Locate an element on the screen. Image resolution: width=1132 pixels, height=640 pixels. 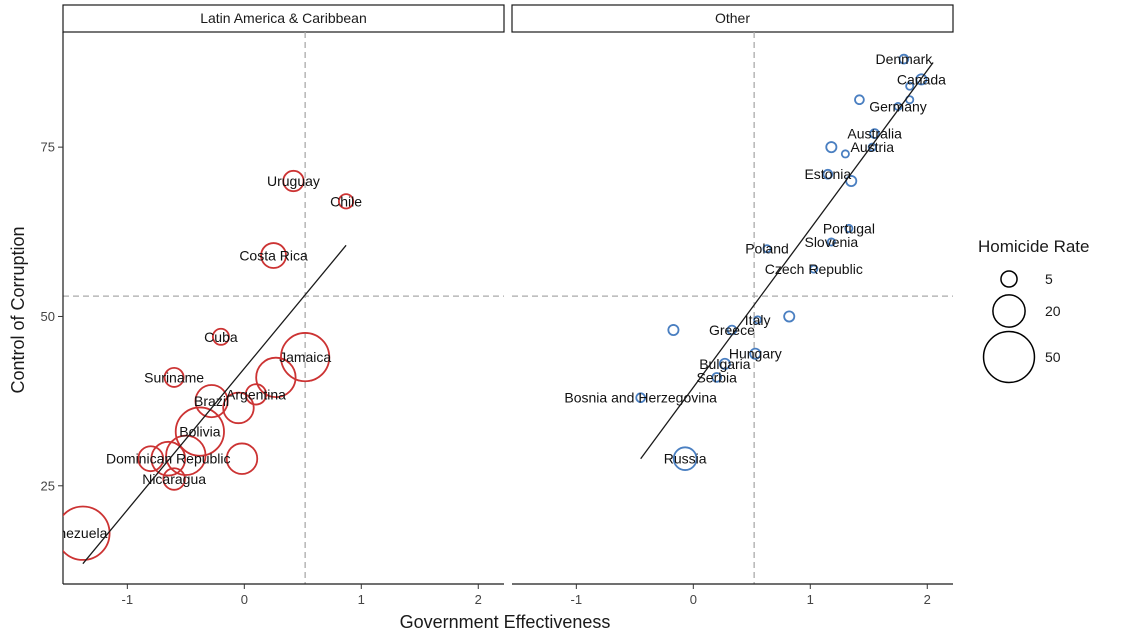
data-label: Germany is located at coordinates (898, 107).